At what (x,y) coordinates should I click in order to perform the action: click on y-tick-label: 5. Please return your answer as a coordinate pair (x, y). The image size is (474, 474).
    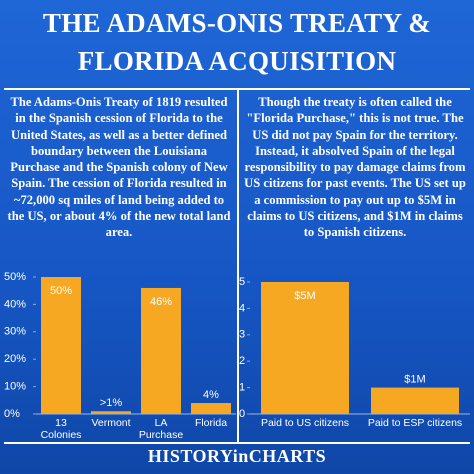
    Looking at the image, I should click on (242, 282).